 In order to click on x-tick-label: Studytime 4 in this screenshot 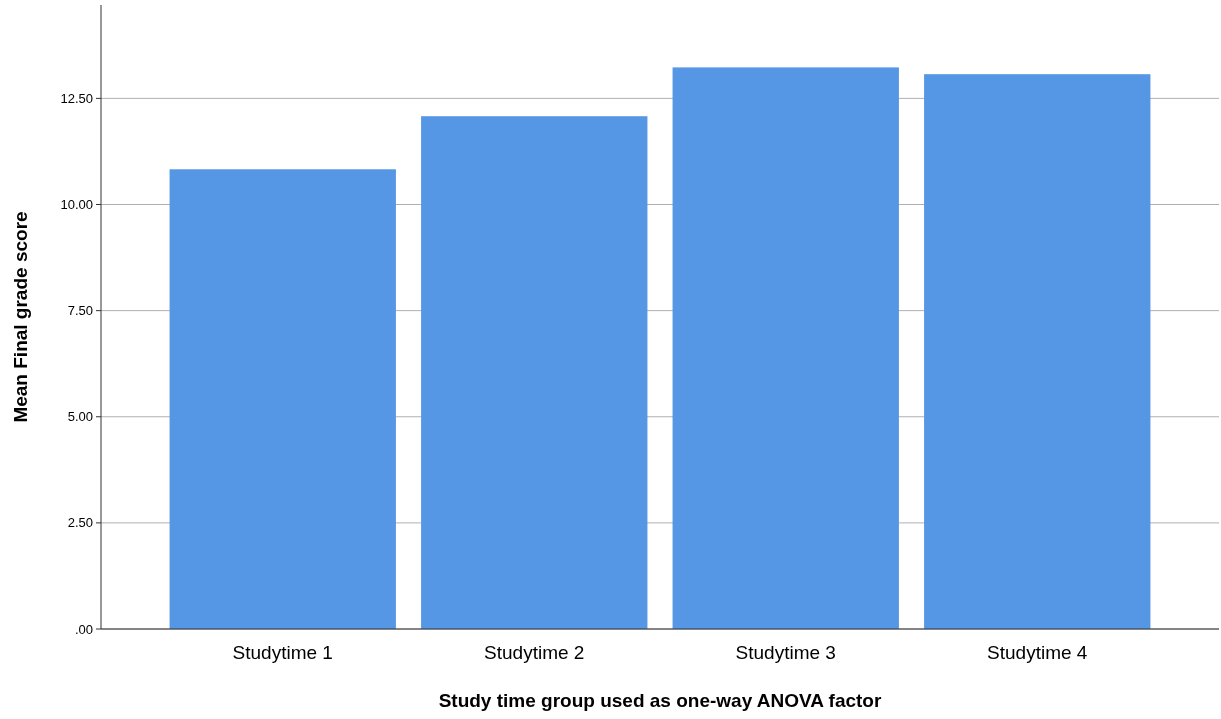, I will do `click(1037, 652)`.